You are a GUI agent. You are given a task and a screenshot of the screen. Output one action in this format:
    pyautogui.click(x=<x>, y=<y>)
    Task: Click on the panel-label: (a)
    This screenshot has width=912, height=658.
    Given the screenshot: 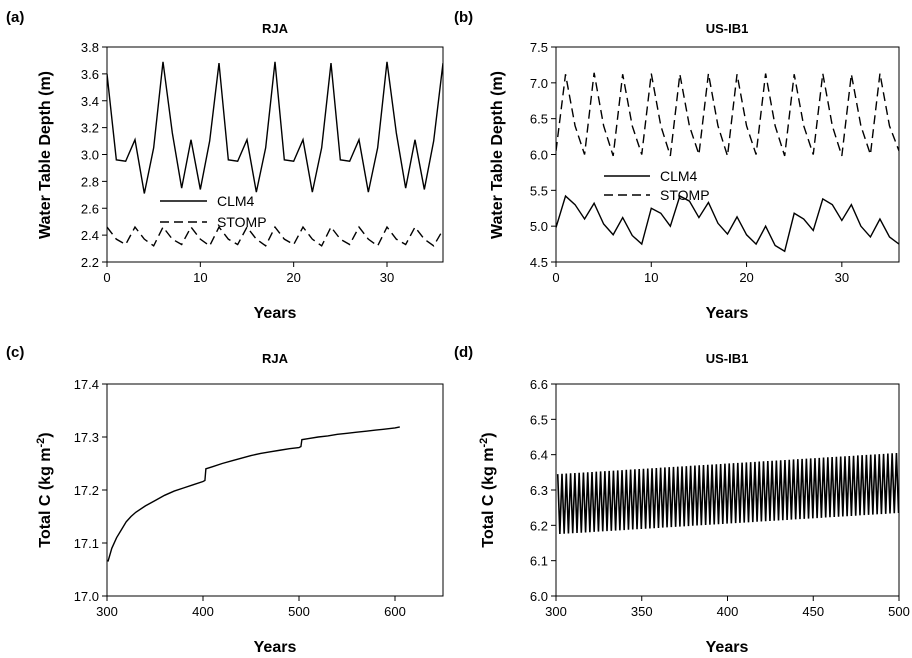 What is the action you would take?
    pyautogui.click(x=15, y=17)
    